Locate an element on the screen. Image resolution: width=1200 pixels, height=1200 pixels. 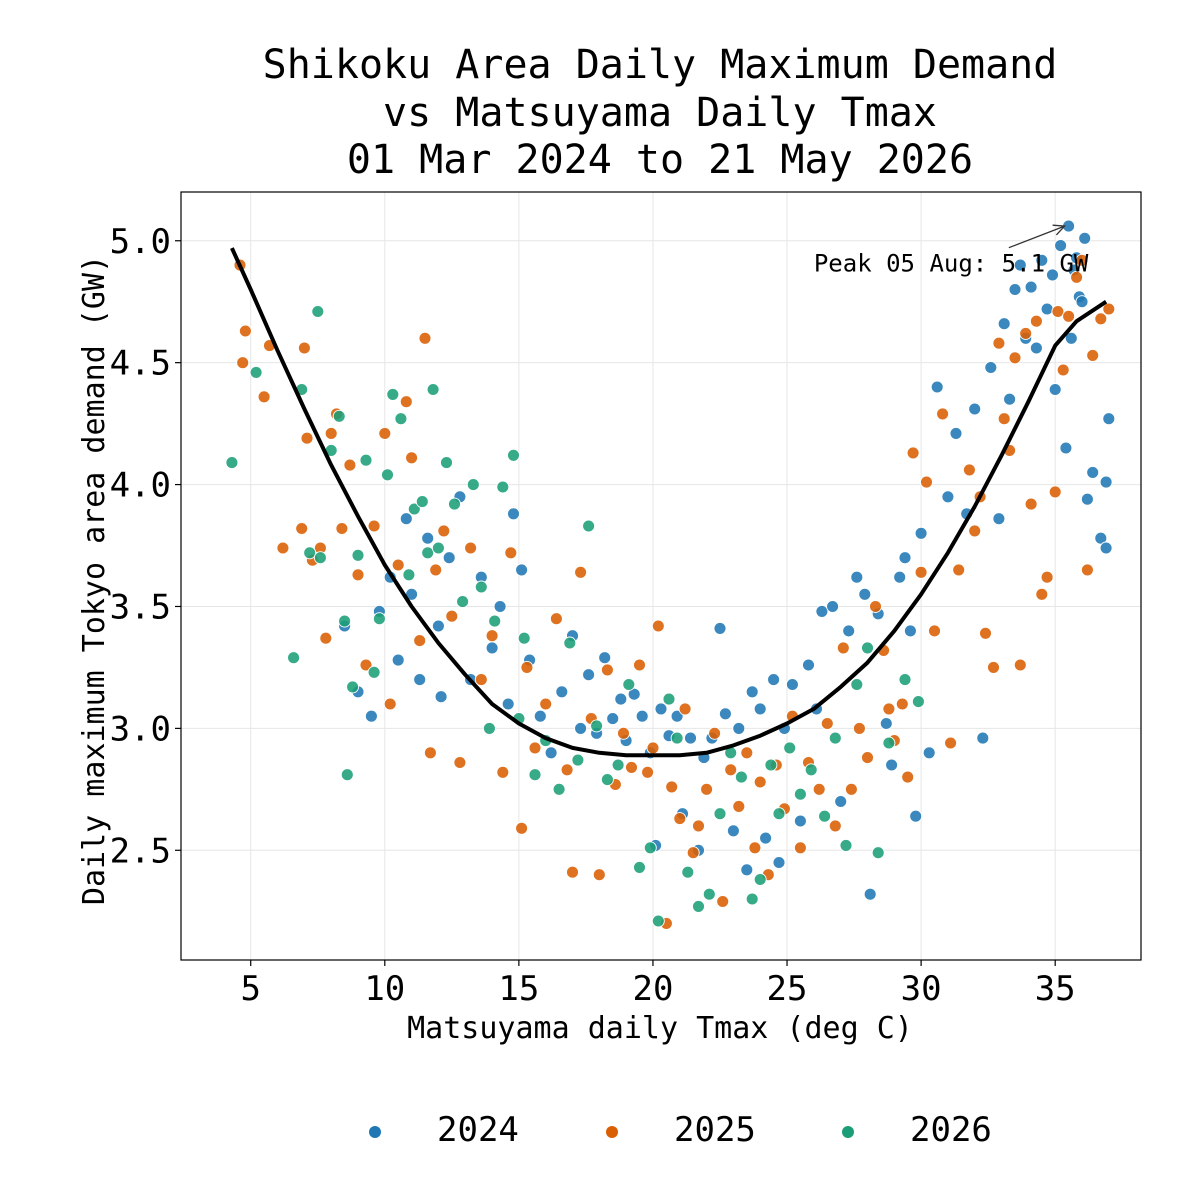
peak-annotation-arrow is located at coordinates (1036, 237).